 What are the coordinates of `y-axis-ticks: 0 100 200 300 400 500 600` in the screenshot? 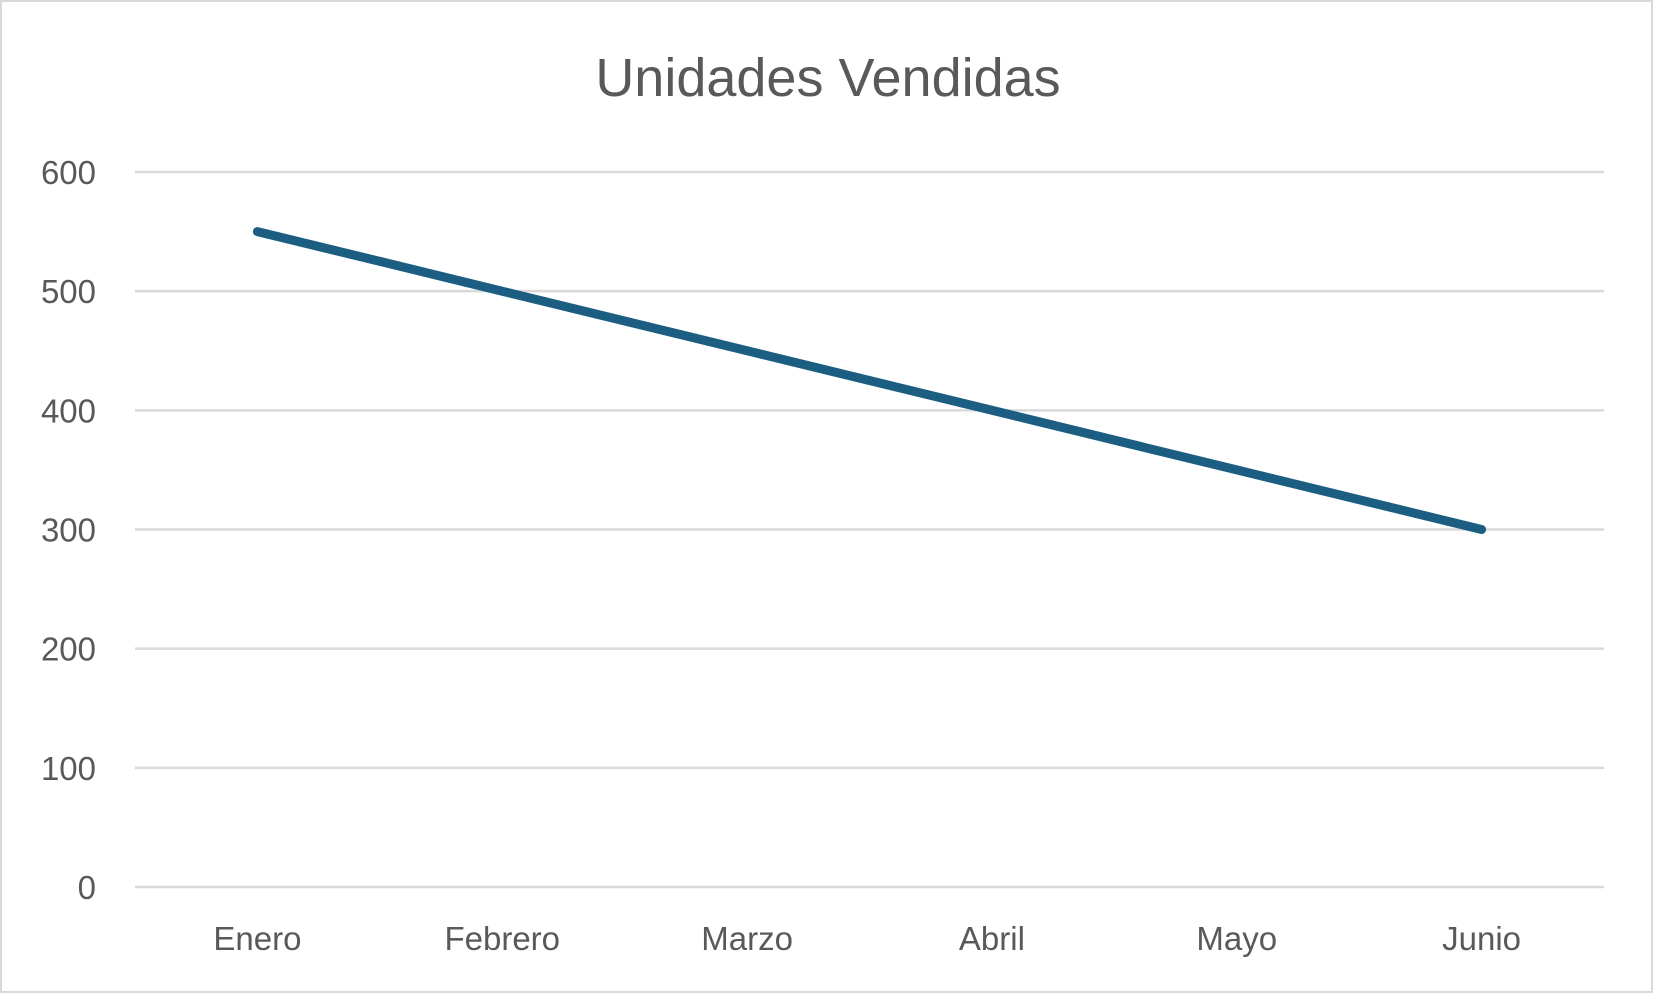 It's located at (68, 530).